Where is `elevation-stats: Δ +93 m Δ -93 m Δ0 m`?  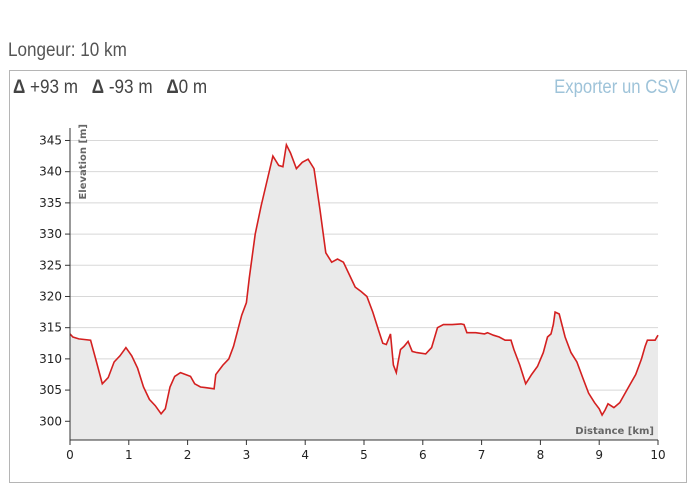 elevation-stats: Δ +93 m Δ -93 m Δ0 m is located at coordinates (114, 88).